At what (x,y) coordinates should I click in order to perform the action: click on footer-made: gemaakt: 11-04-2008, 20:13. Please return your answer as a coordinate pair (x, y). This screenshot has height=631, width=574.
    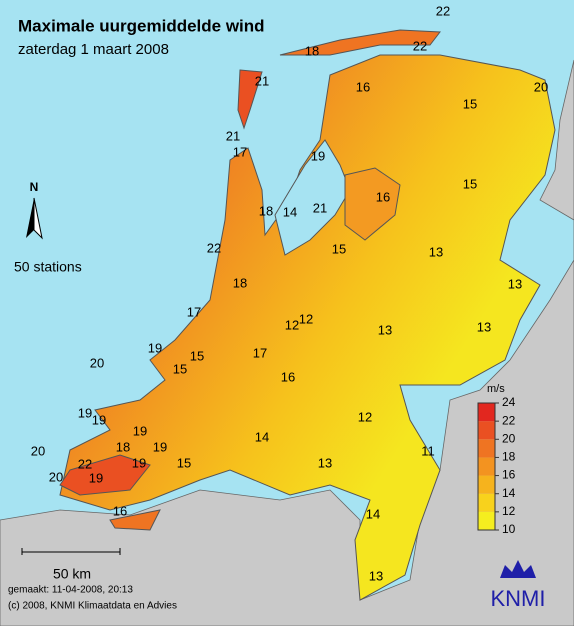
    Looking at the image, I should click on (70, 590).